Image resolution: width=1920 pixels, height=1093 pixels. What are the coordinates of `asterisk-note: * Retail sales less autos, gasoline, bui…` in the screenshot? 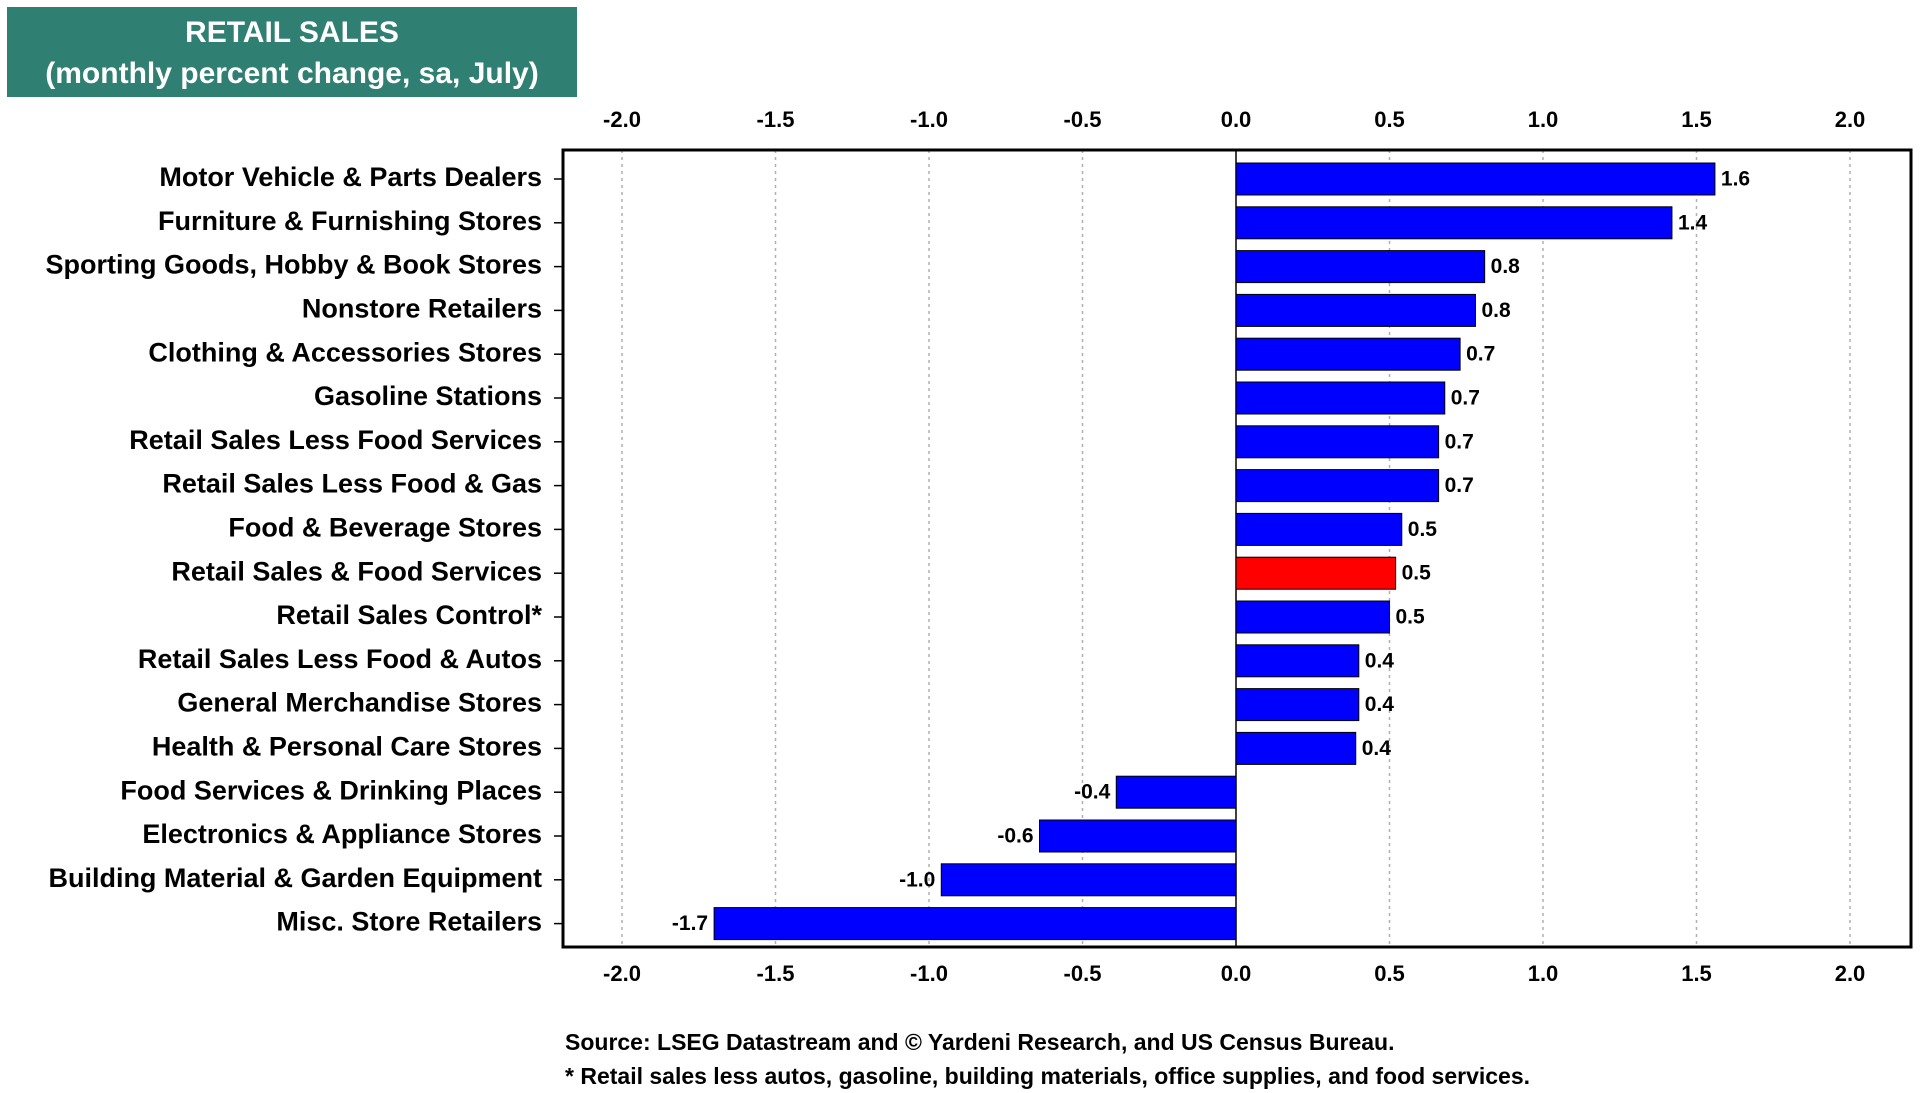 It's located at (1048, 1076).